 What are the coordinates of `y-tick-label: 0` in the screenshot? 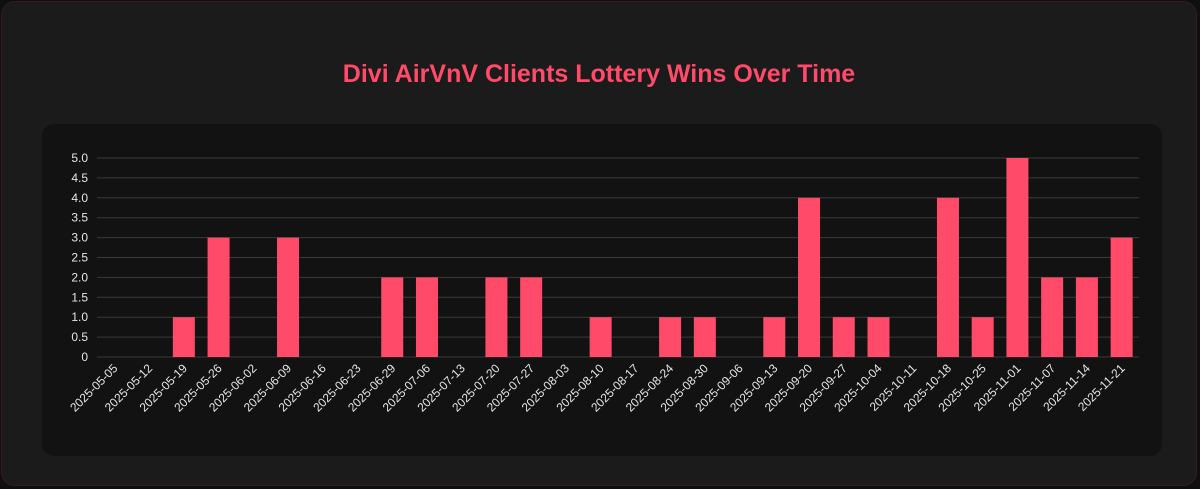 It's located at (84, 357).